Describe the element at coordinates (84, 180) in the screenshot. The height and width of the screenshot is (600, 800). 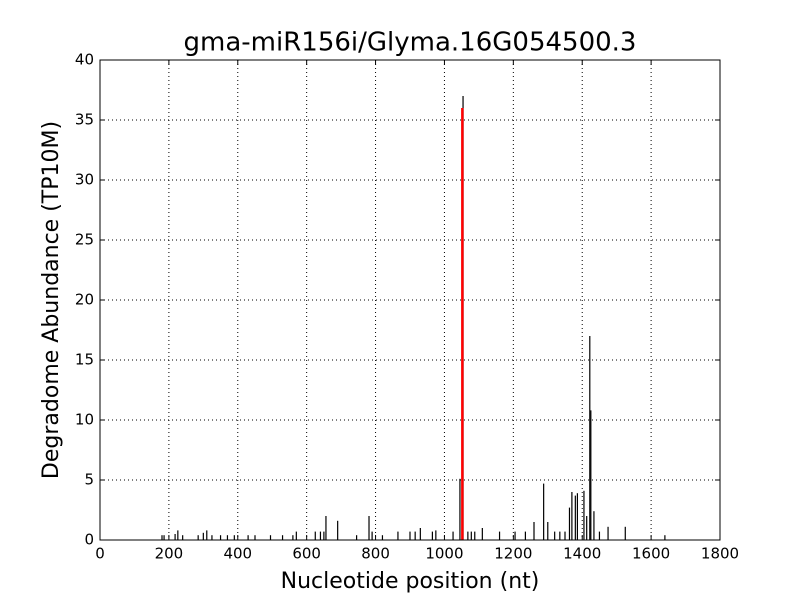
I see `y-tick-label: 30` at that location.